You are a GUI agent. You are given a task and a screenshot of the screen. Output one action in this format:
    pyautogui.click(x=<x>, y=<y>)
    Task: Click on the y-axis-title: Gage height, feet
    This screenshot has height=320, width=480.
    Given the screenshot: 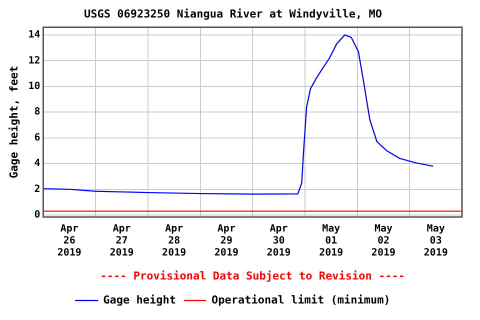 What is the action you would take?
    pyautogui.click(x=13, y=122)
    